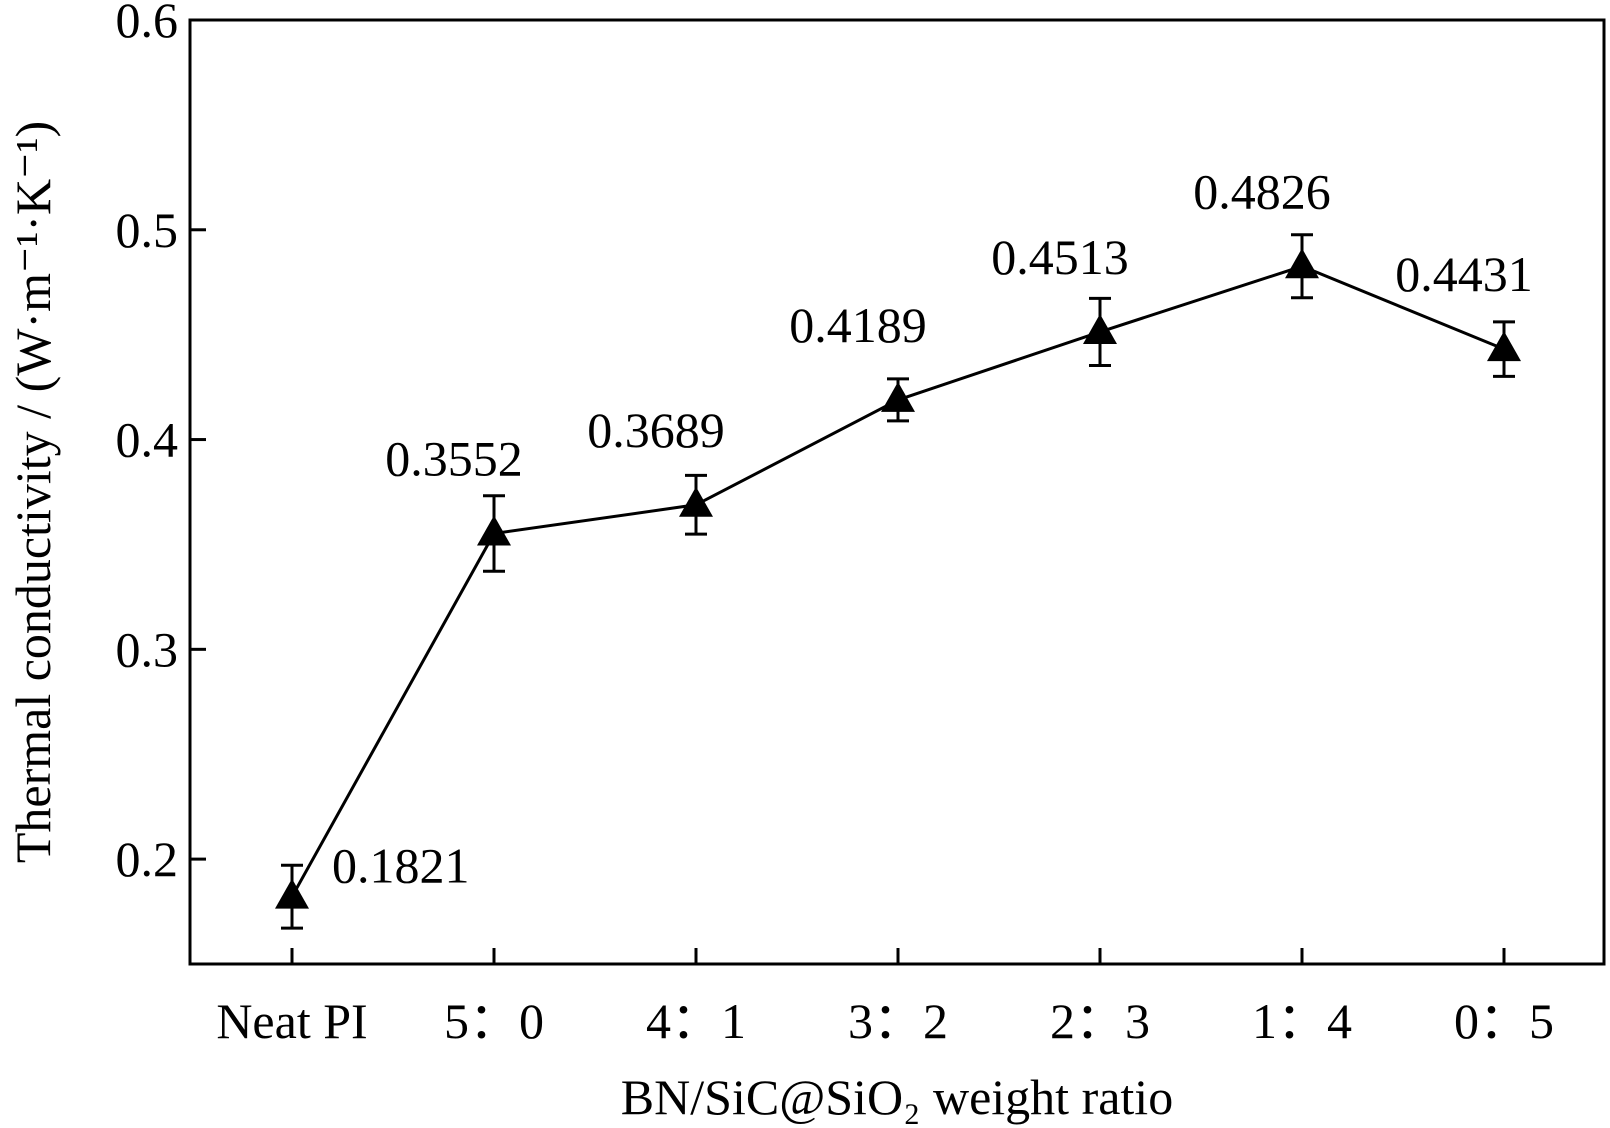 This screenshot has width=1610, height=1128. Describe the element at coordinates (858, 325) in the screenshot. I see `data-label: 0.4189` at that location.